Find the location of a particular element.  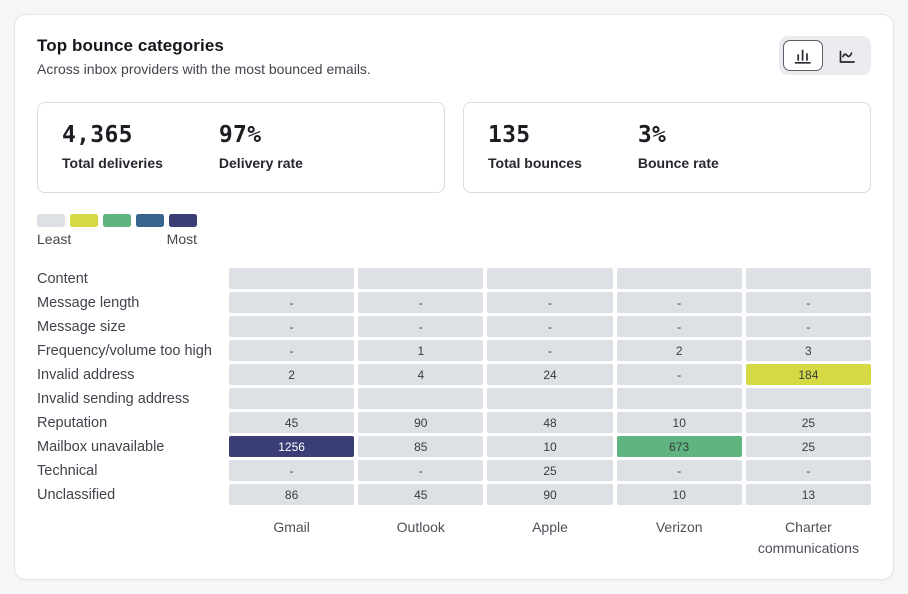

heatmap-row-label: Mailbox unavailable is located at coordinates (101, 446).